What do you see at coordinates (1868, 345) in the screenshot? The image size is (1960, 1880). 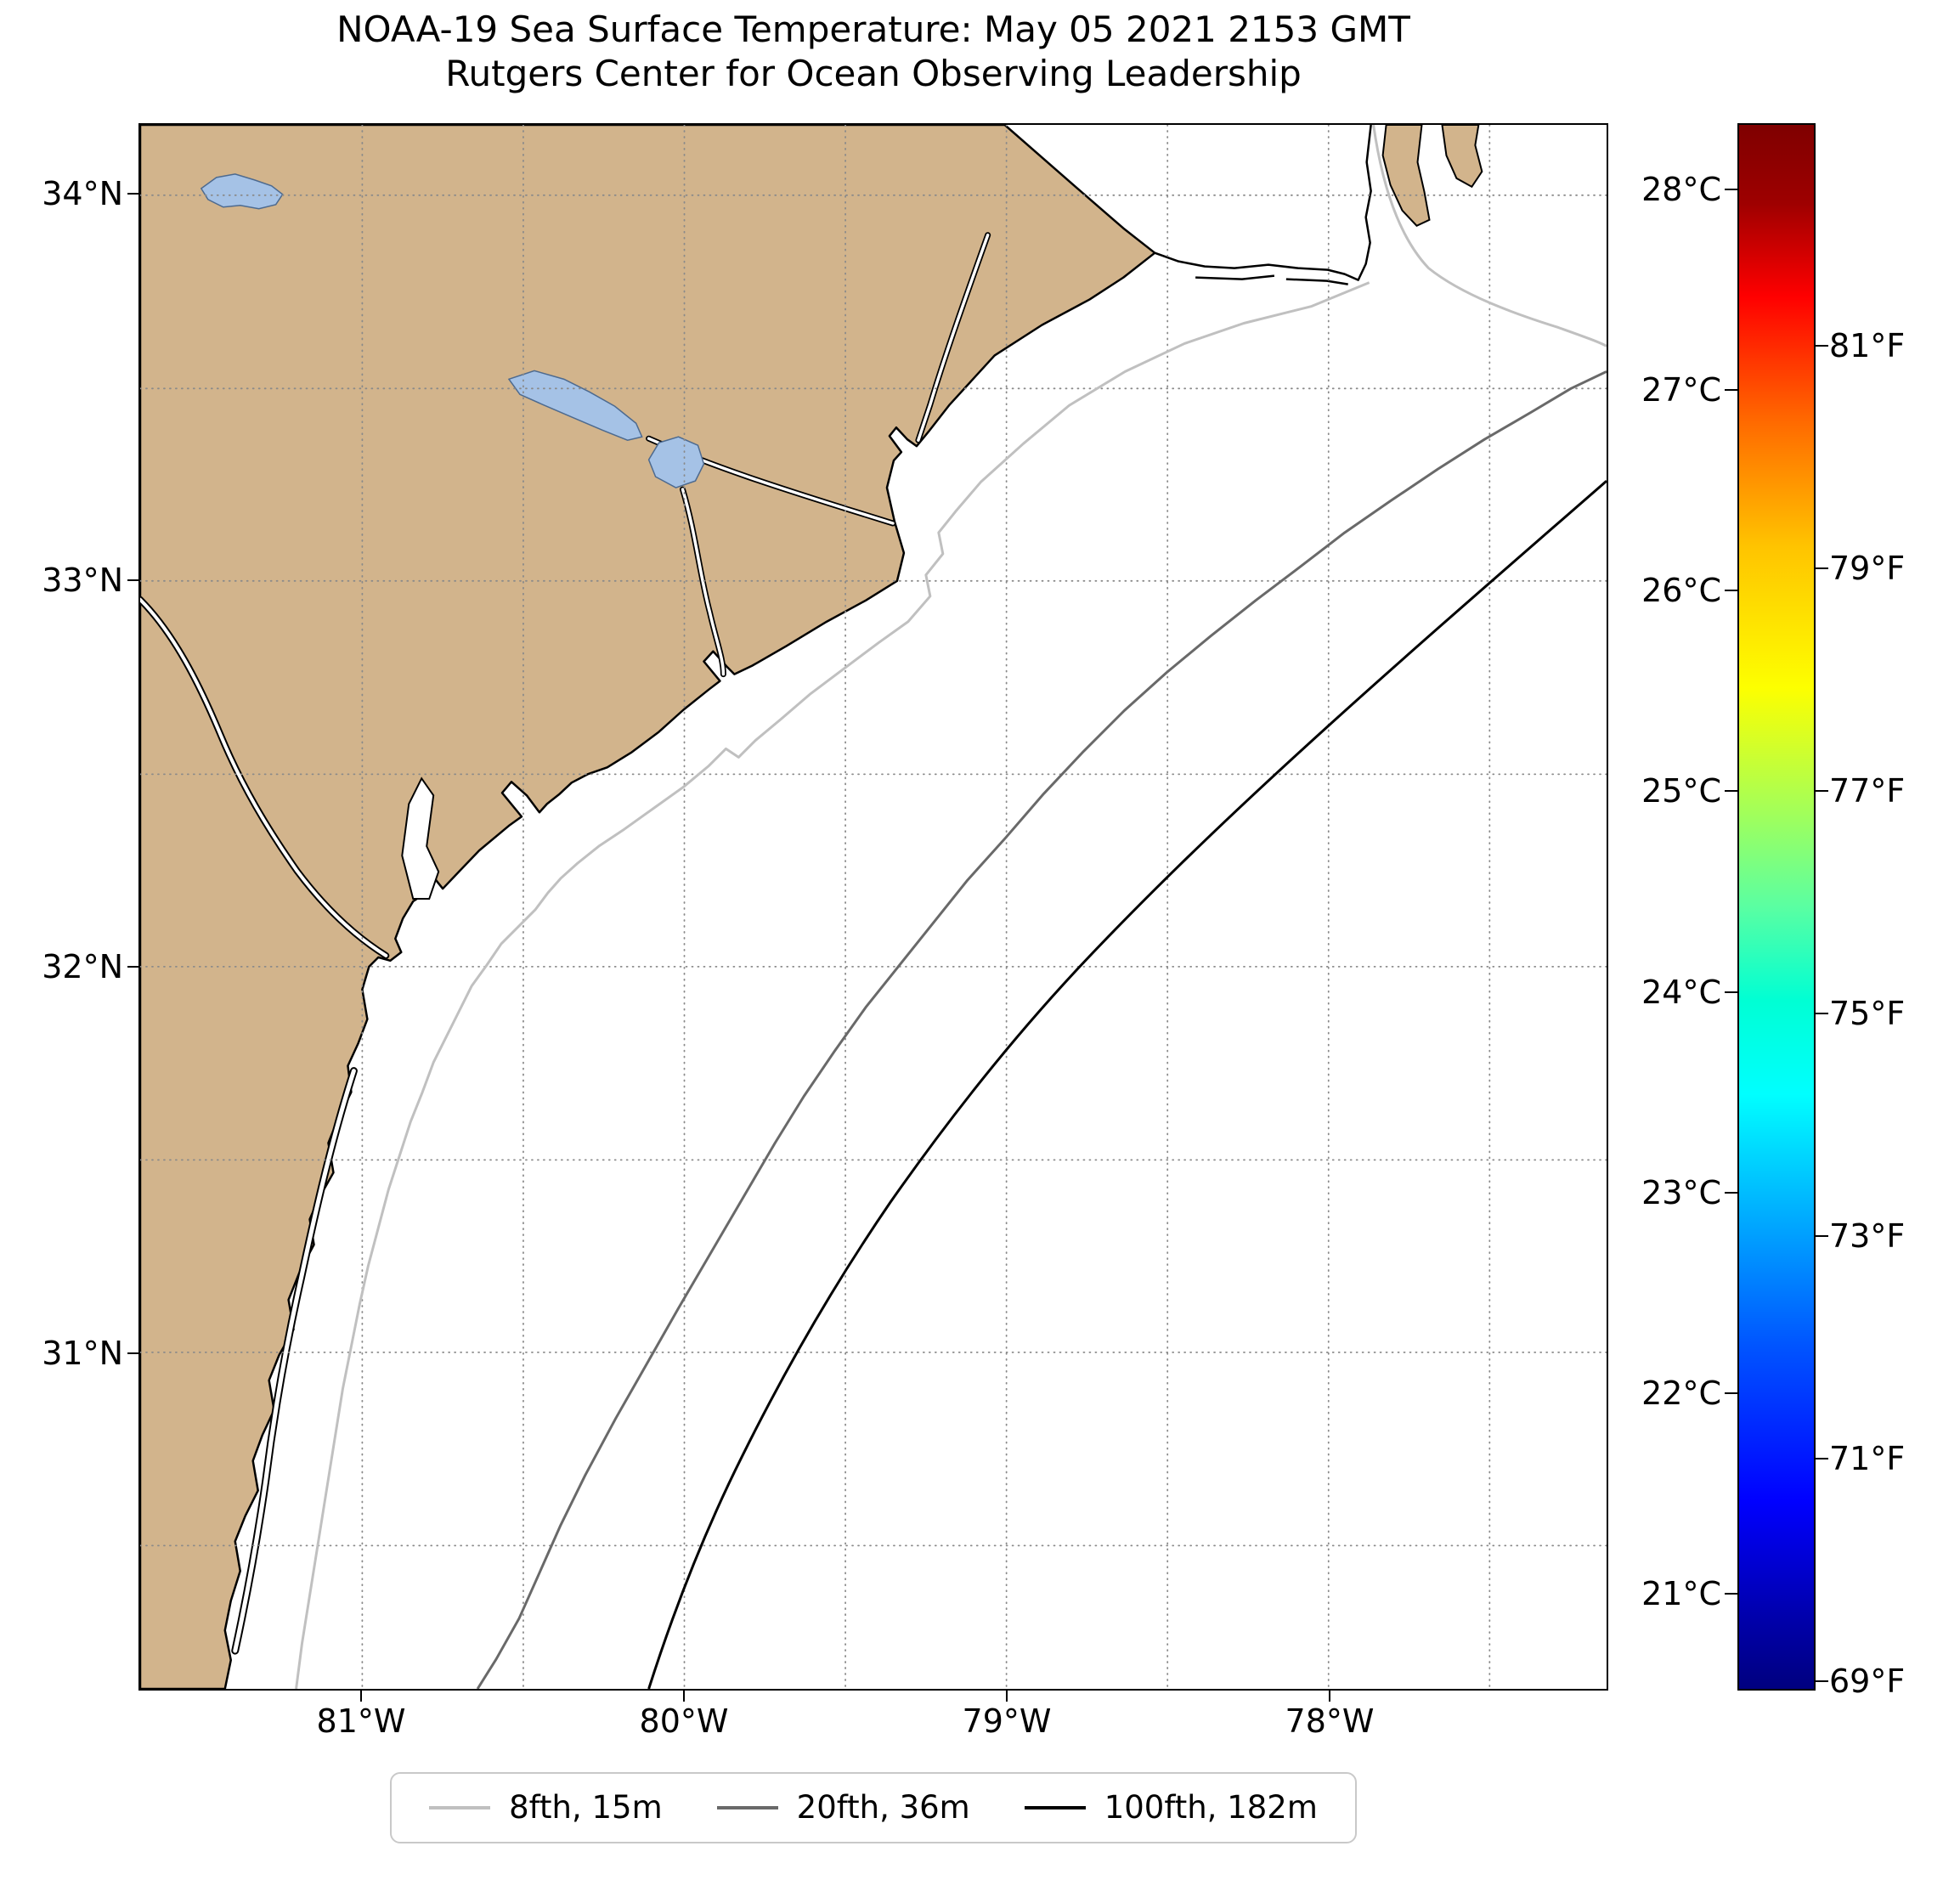 I see `colorbar-f-label: 81°F` at bounding box center [1868, 345].